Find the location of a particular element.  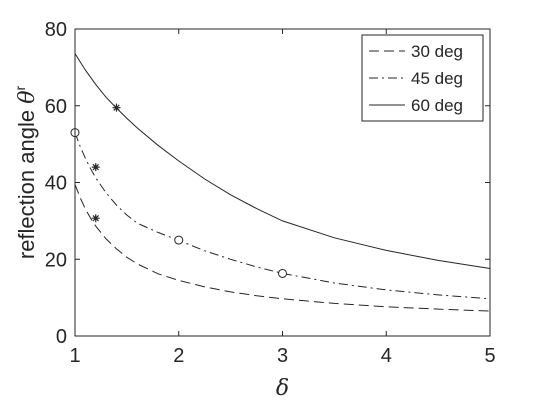

y-tick-label-4: 60 is located at coordinates (56, 107).